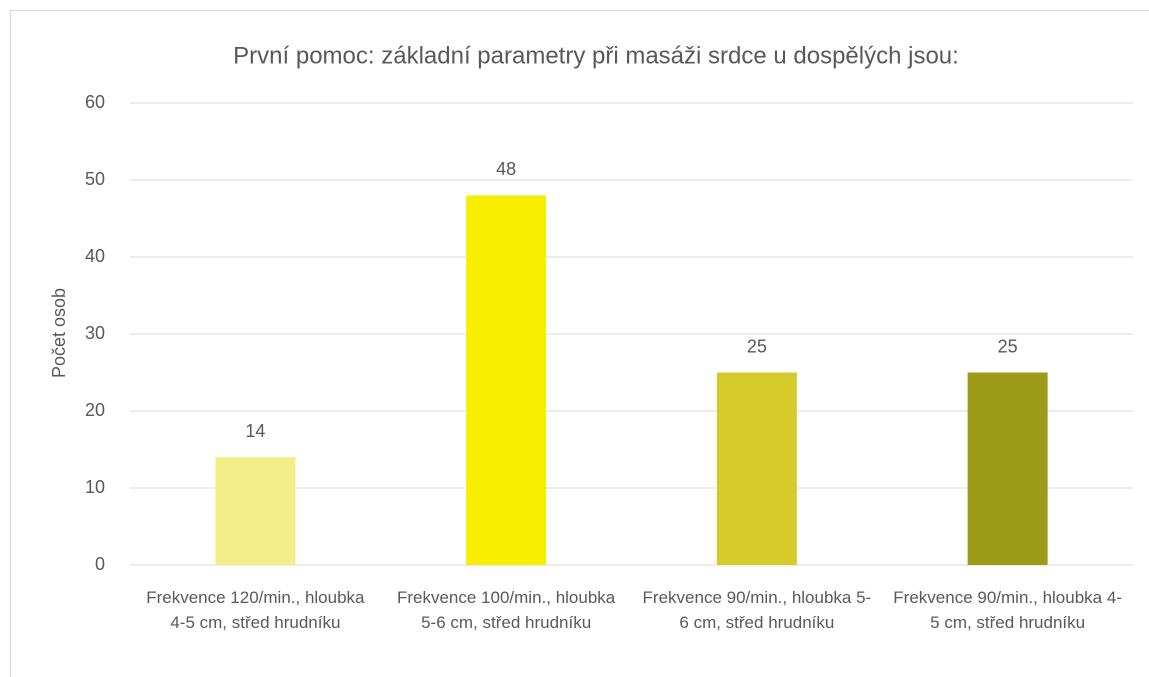 This screenshot has height=677, width=1149. What do you see at coordinates (95, 102) in the screenshot?
I see `y-tick-label: 60` at bounding box center [95, 102].